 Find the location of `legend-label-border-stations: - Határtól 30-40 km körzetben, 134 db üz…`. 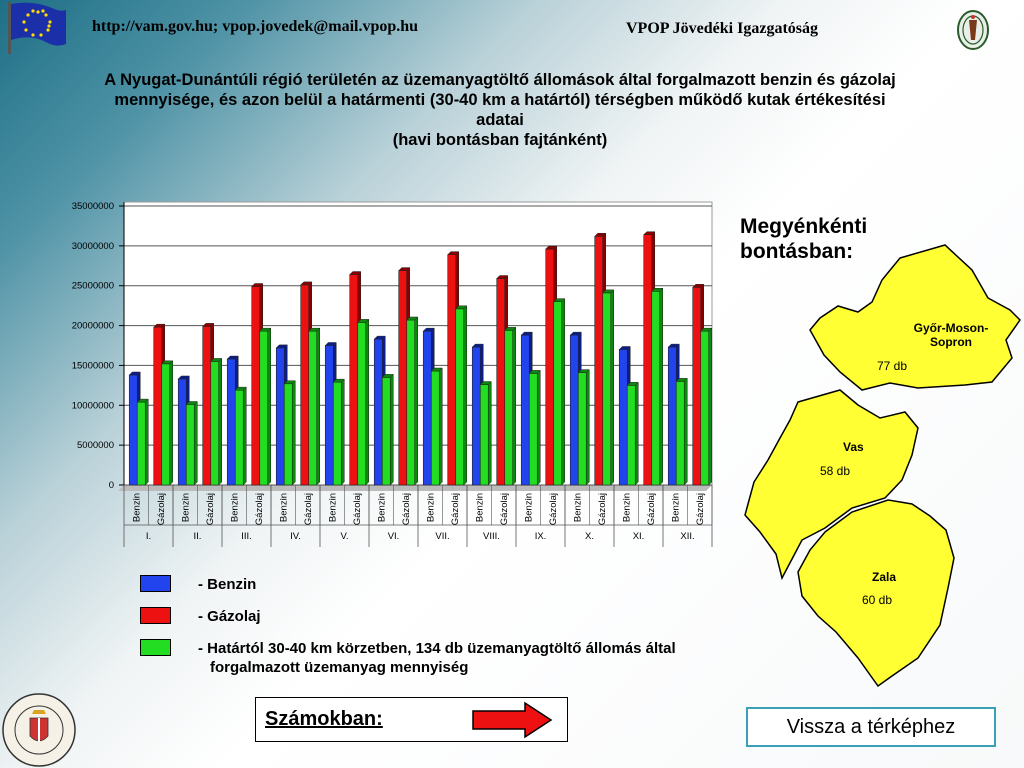

legend-label-border-stations: - Határtól 30-40 km körzetben, 134 db üz… is located at coordinates (437, 648).